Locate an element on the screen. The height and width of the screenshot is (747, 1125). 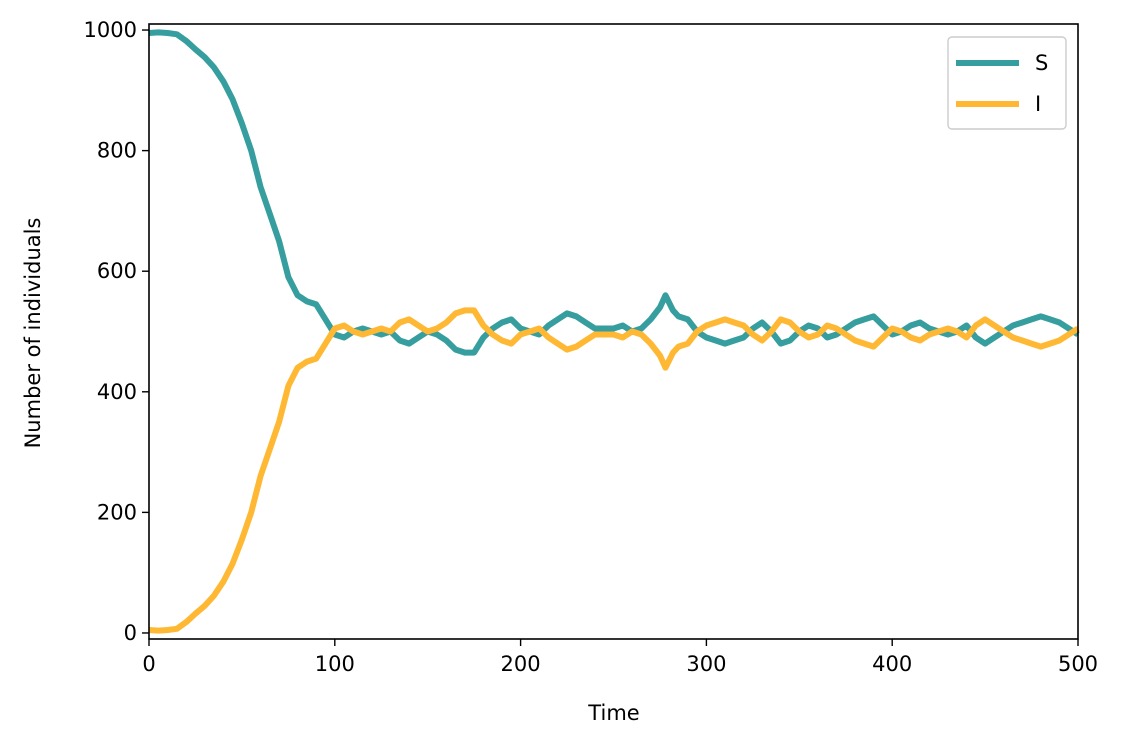
legend-label-i: I is located at coordinates (1038, 104).